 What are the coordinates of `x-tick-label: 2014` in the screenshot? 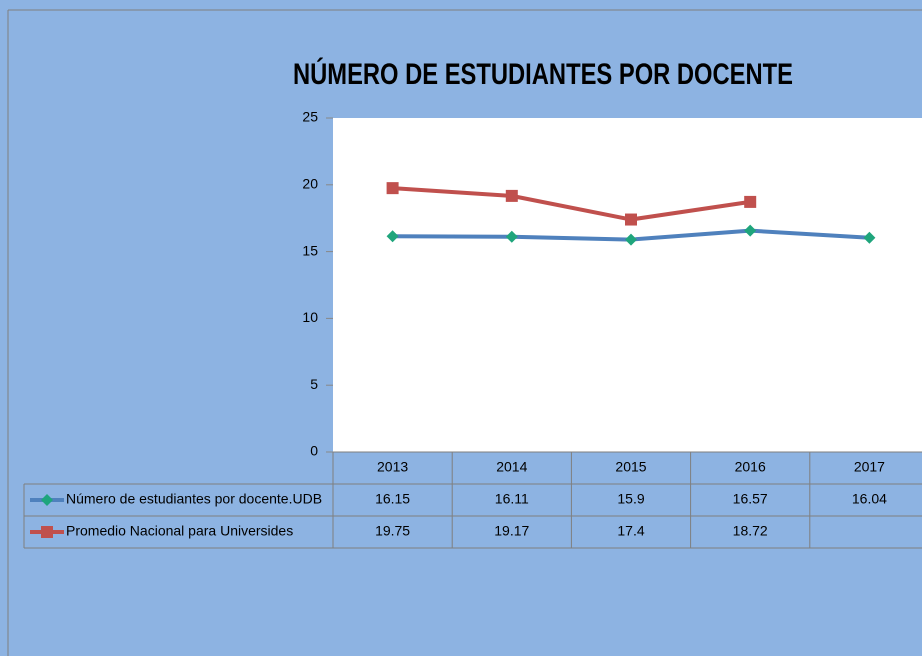 It's located at (511, 467).